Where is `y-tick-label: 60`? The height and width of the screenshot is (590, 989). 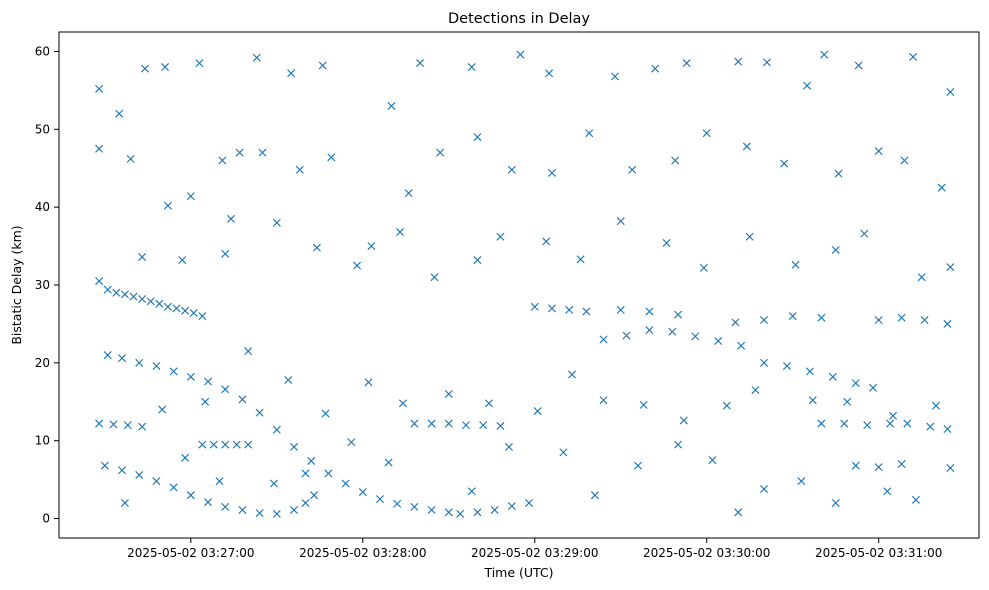 y-tick-label: 60 is located at coordinates (42, 51).